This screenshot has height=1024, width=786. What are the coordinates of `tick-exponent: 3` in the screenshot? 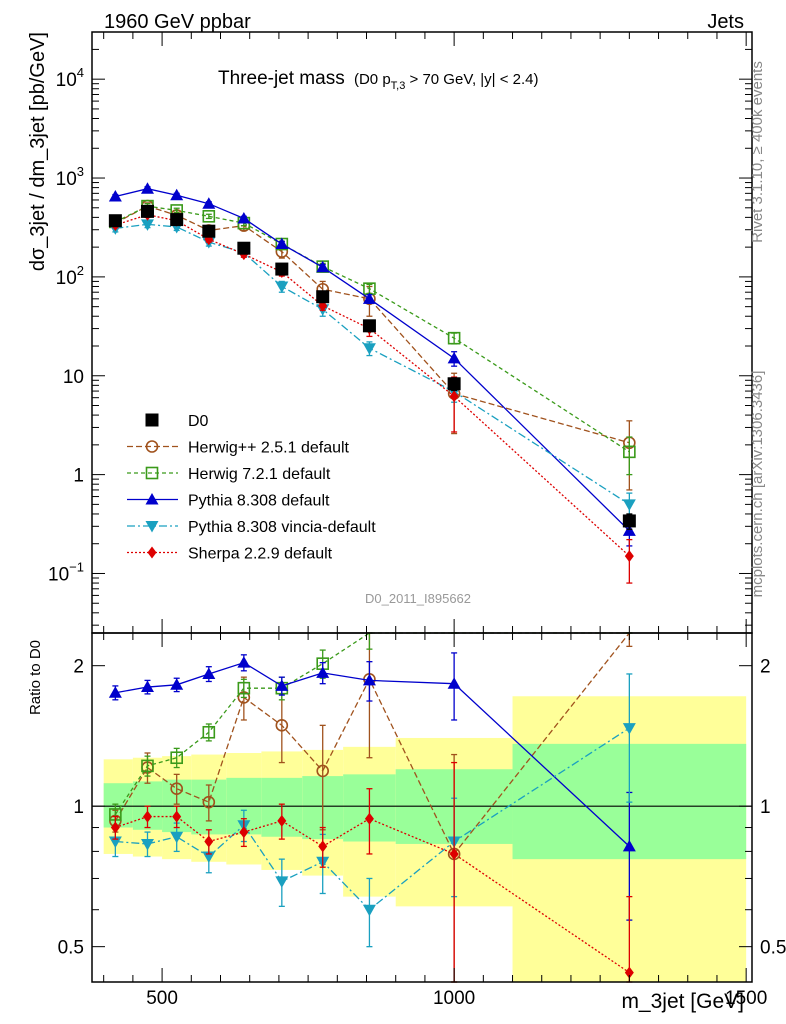 It's located at (80, 171).